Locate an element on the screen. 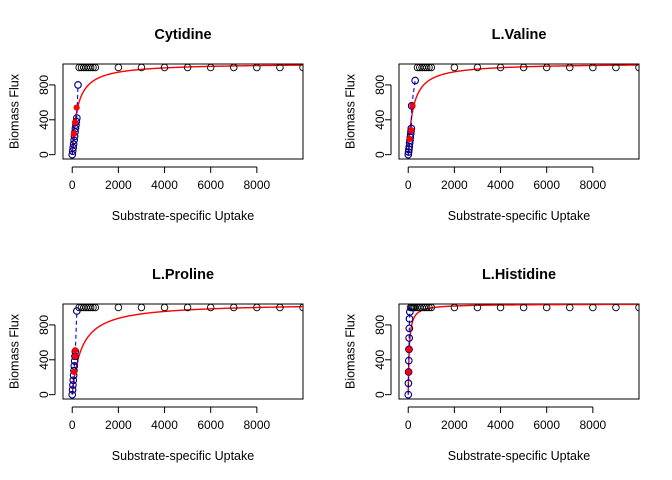  chart-title: Cytidine is located at coordinates (182, 35).